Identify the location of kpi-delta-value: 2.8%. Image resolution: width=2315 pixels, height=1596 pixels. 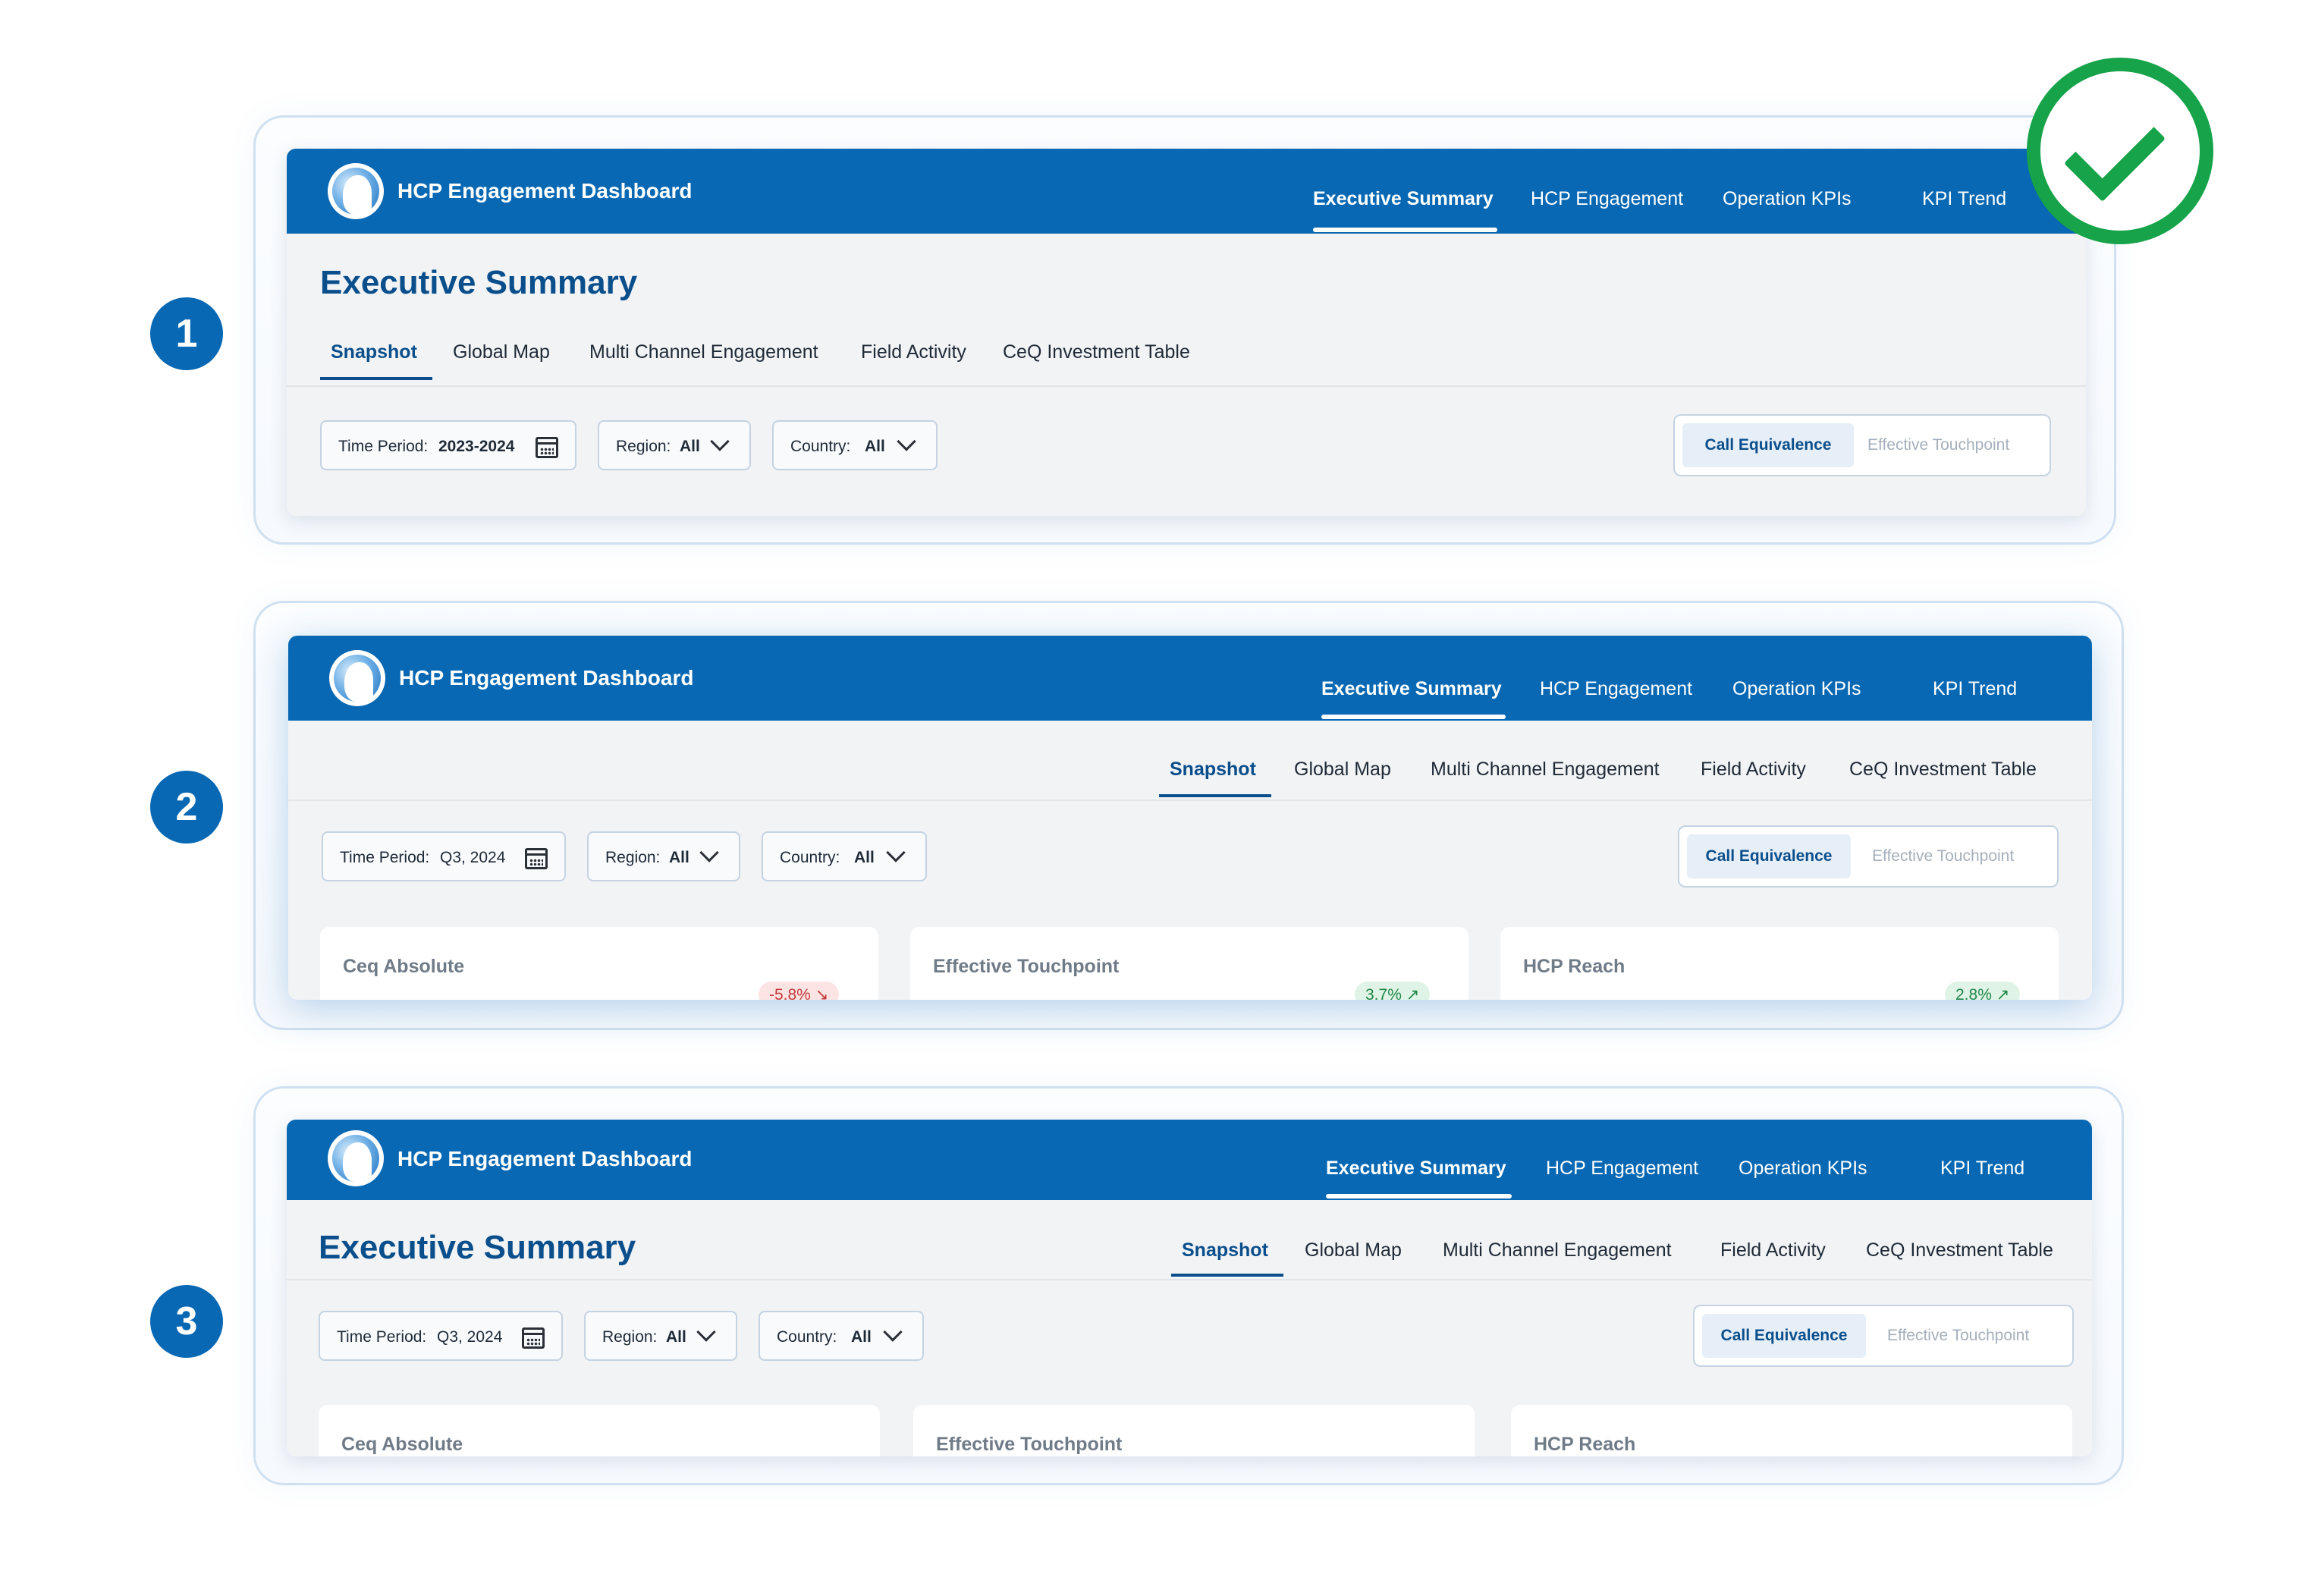
(1973, 993).